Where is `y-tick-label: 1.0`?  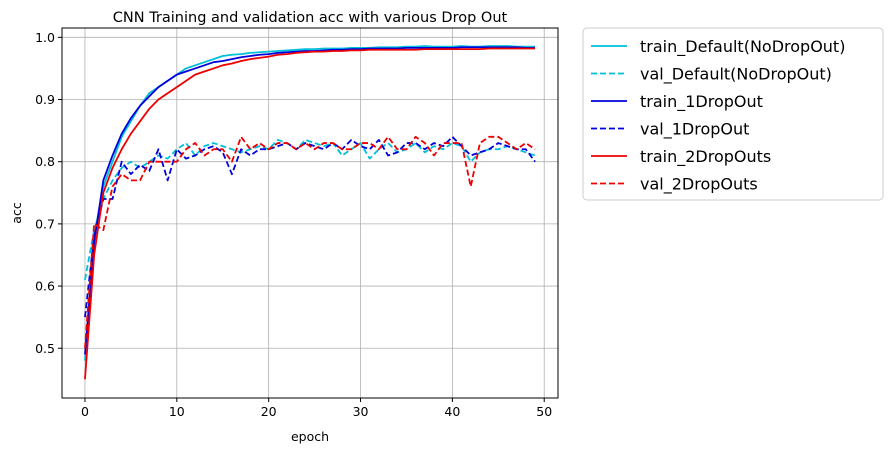 y-tick-label: 1.0 is located at coordinates (45, 37).